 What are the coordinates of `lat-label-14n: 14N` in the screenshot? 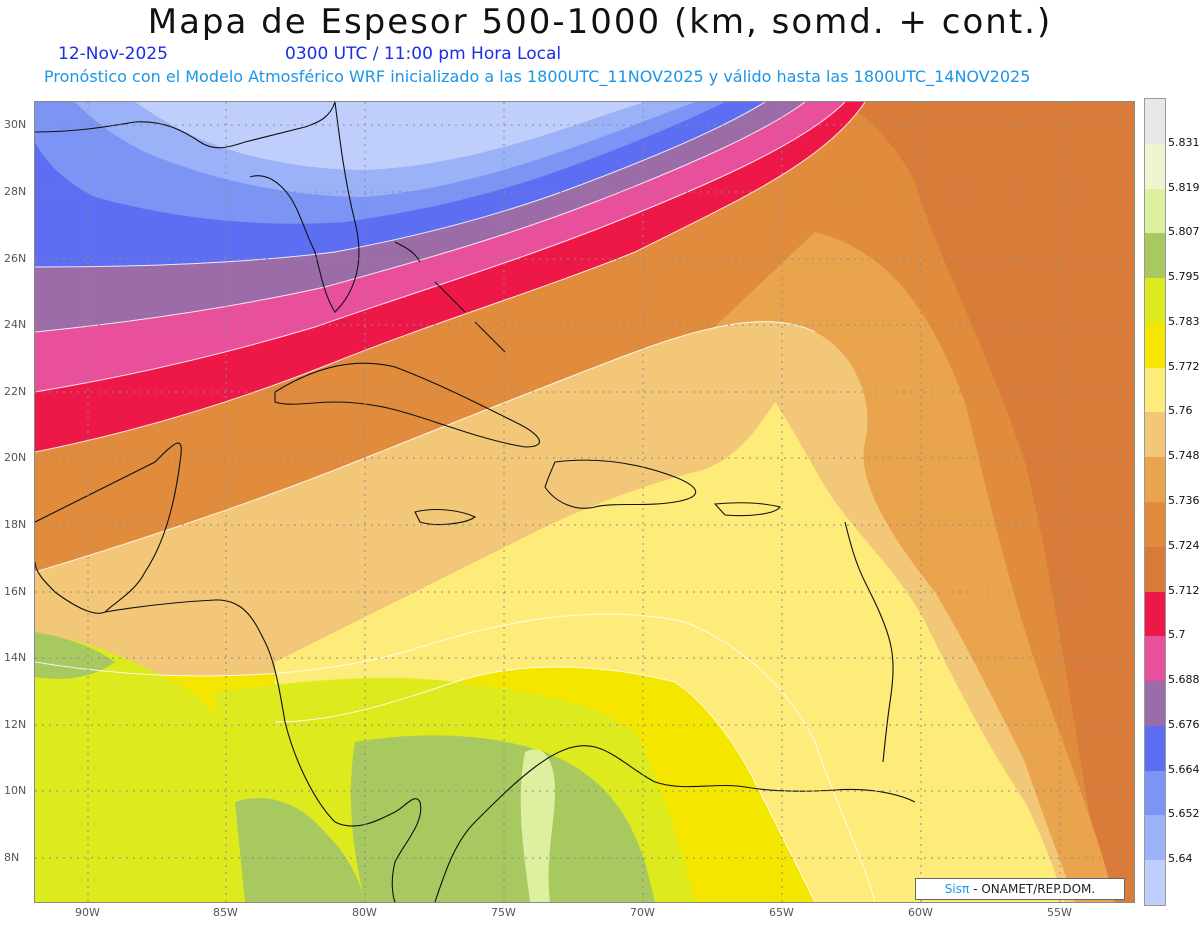 It's located at (15, 657).